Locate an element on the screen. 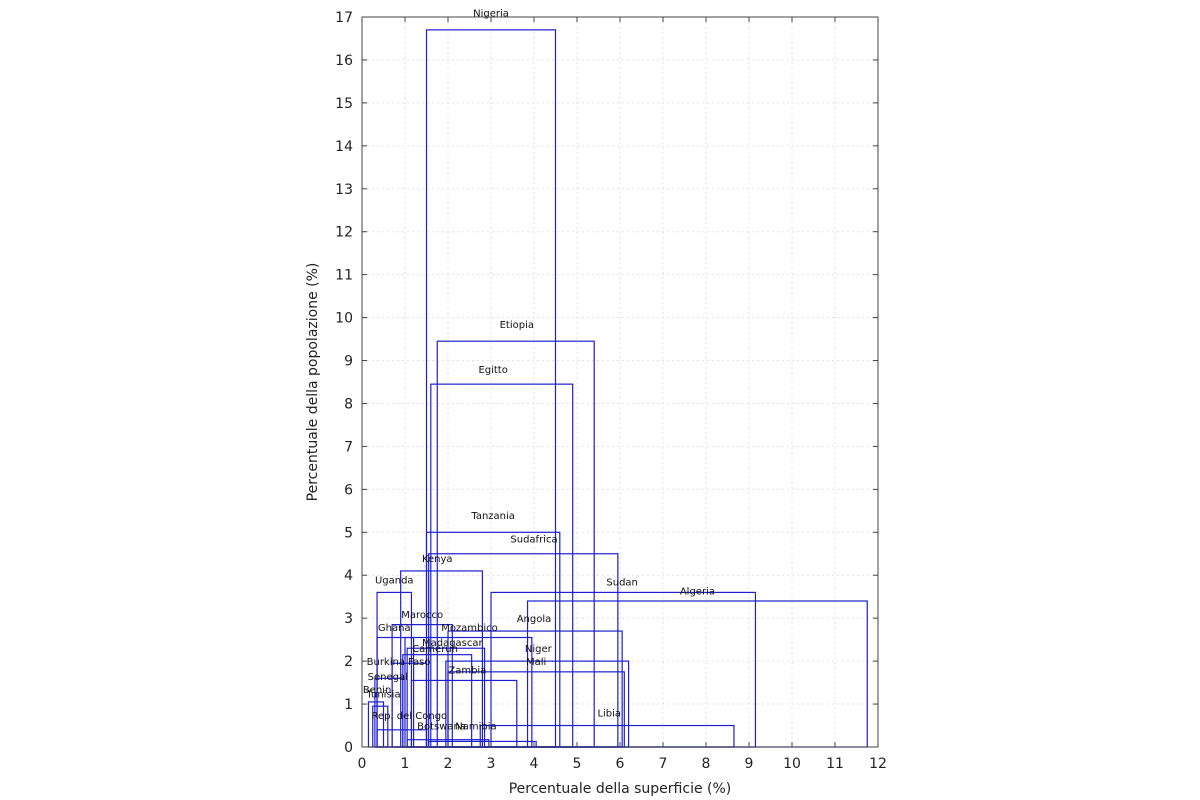 This screenshot has width=1200, height=800. y-tick-label: 16 is located at coordinates (344, 61).